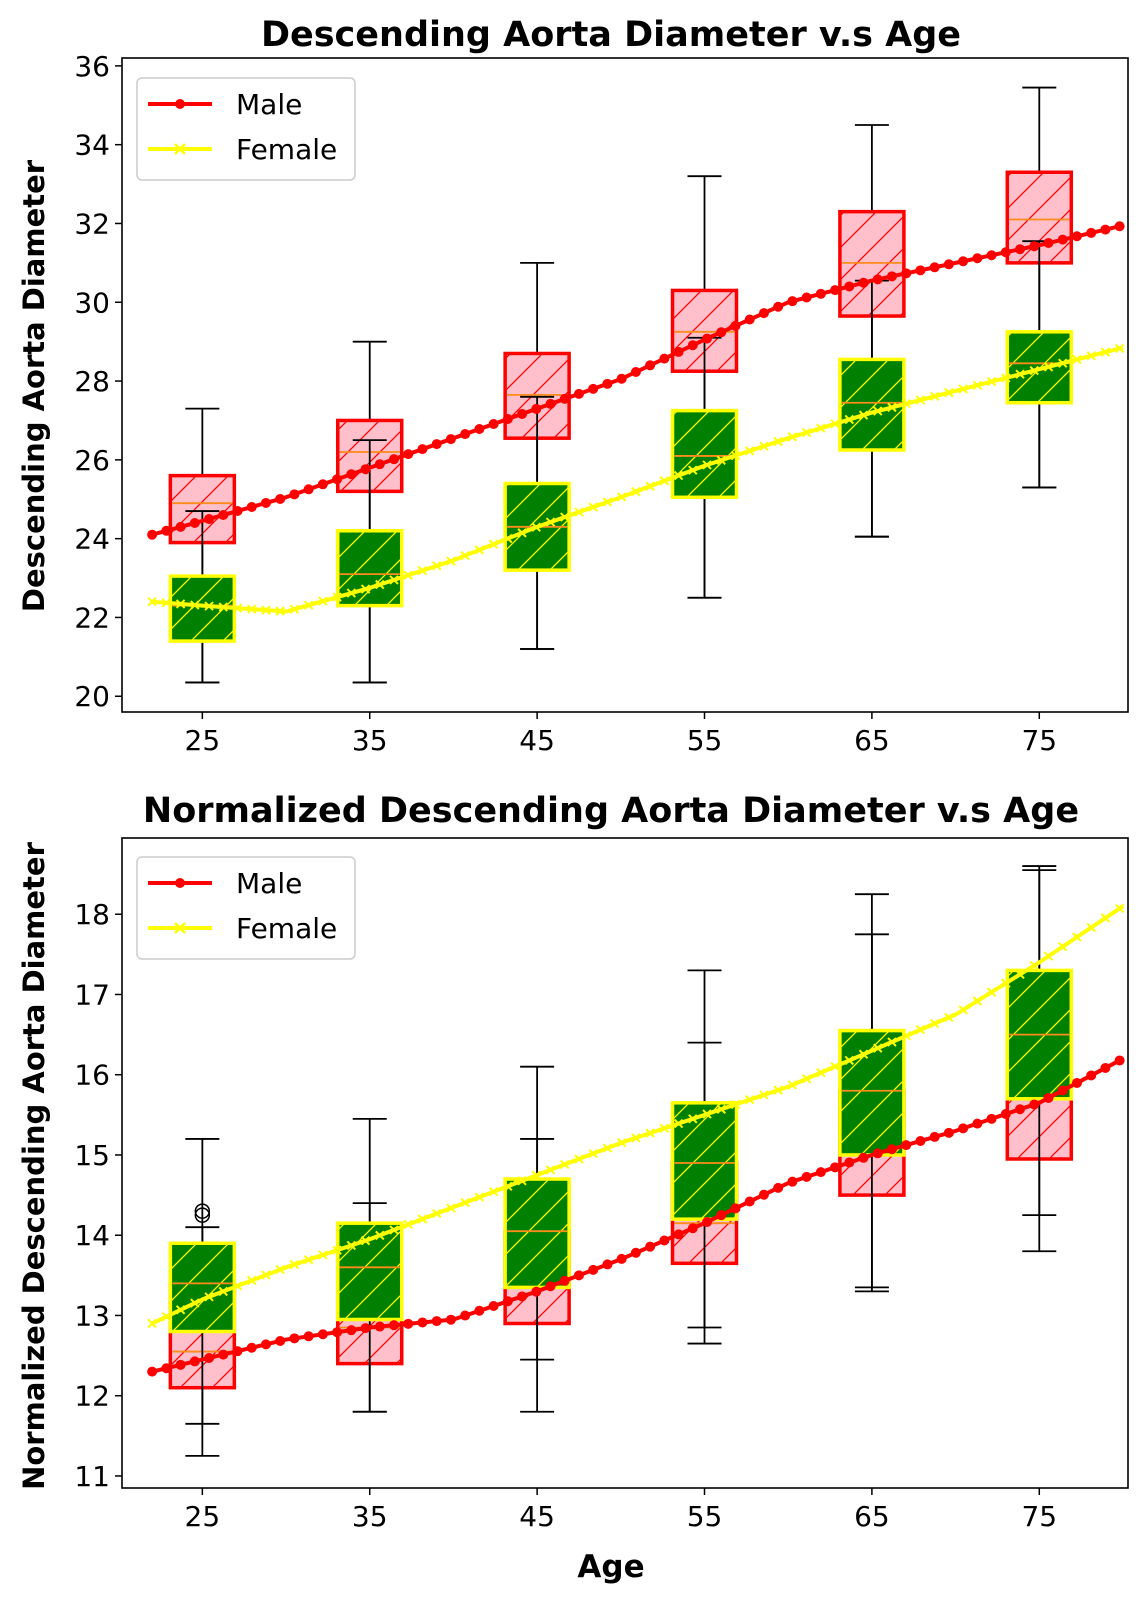 Image resolution: width=1143 pixels, height=1605 pixels. What do you see at coordinates (92, 460) in the screenshot?
I see `y-tick-label-26: 26` at bounding box center [92, 460].